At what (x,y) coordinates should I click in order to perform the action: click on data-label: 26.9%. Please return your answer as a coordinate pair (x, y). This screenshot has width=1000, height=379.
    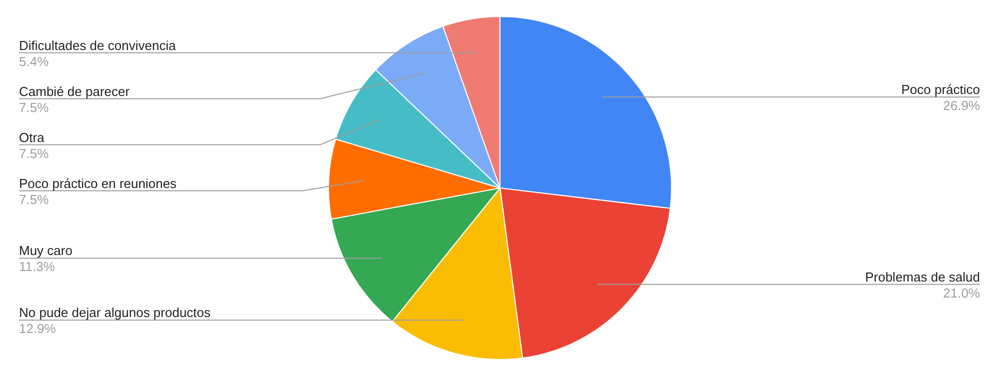
    Looking at the image, I should click on (961, 105).